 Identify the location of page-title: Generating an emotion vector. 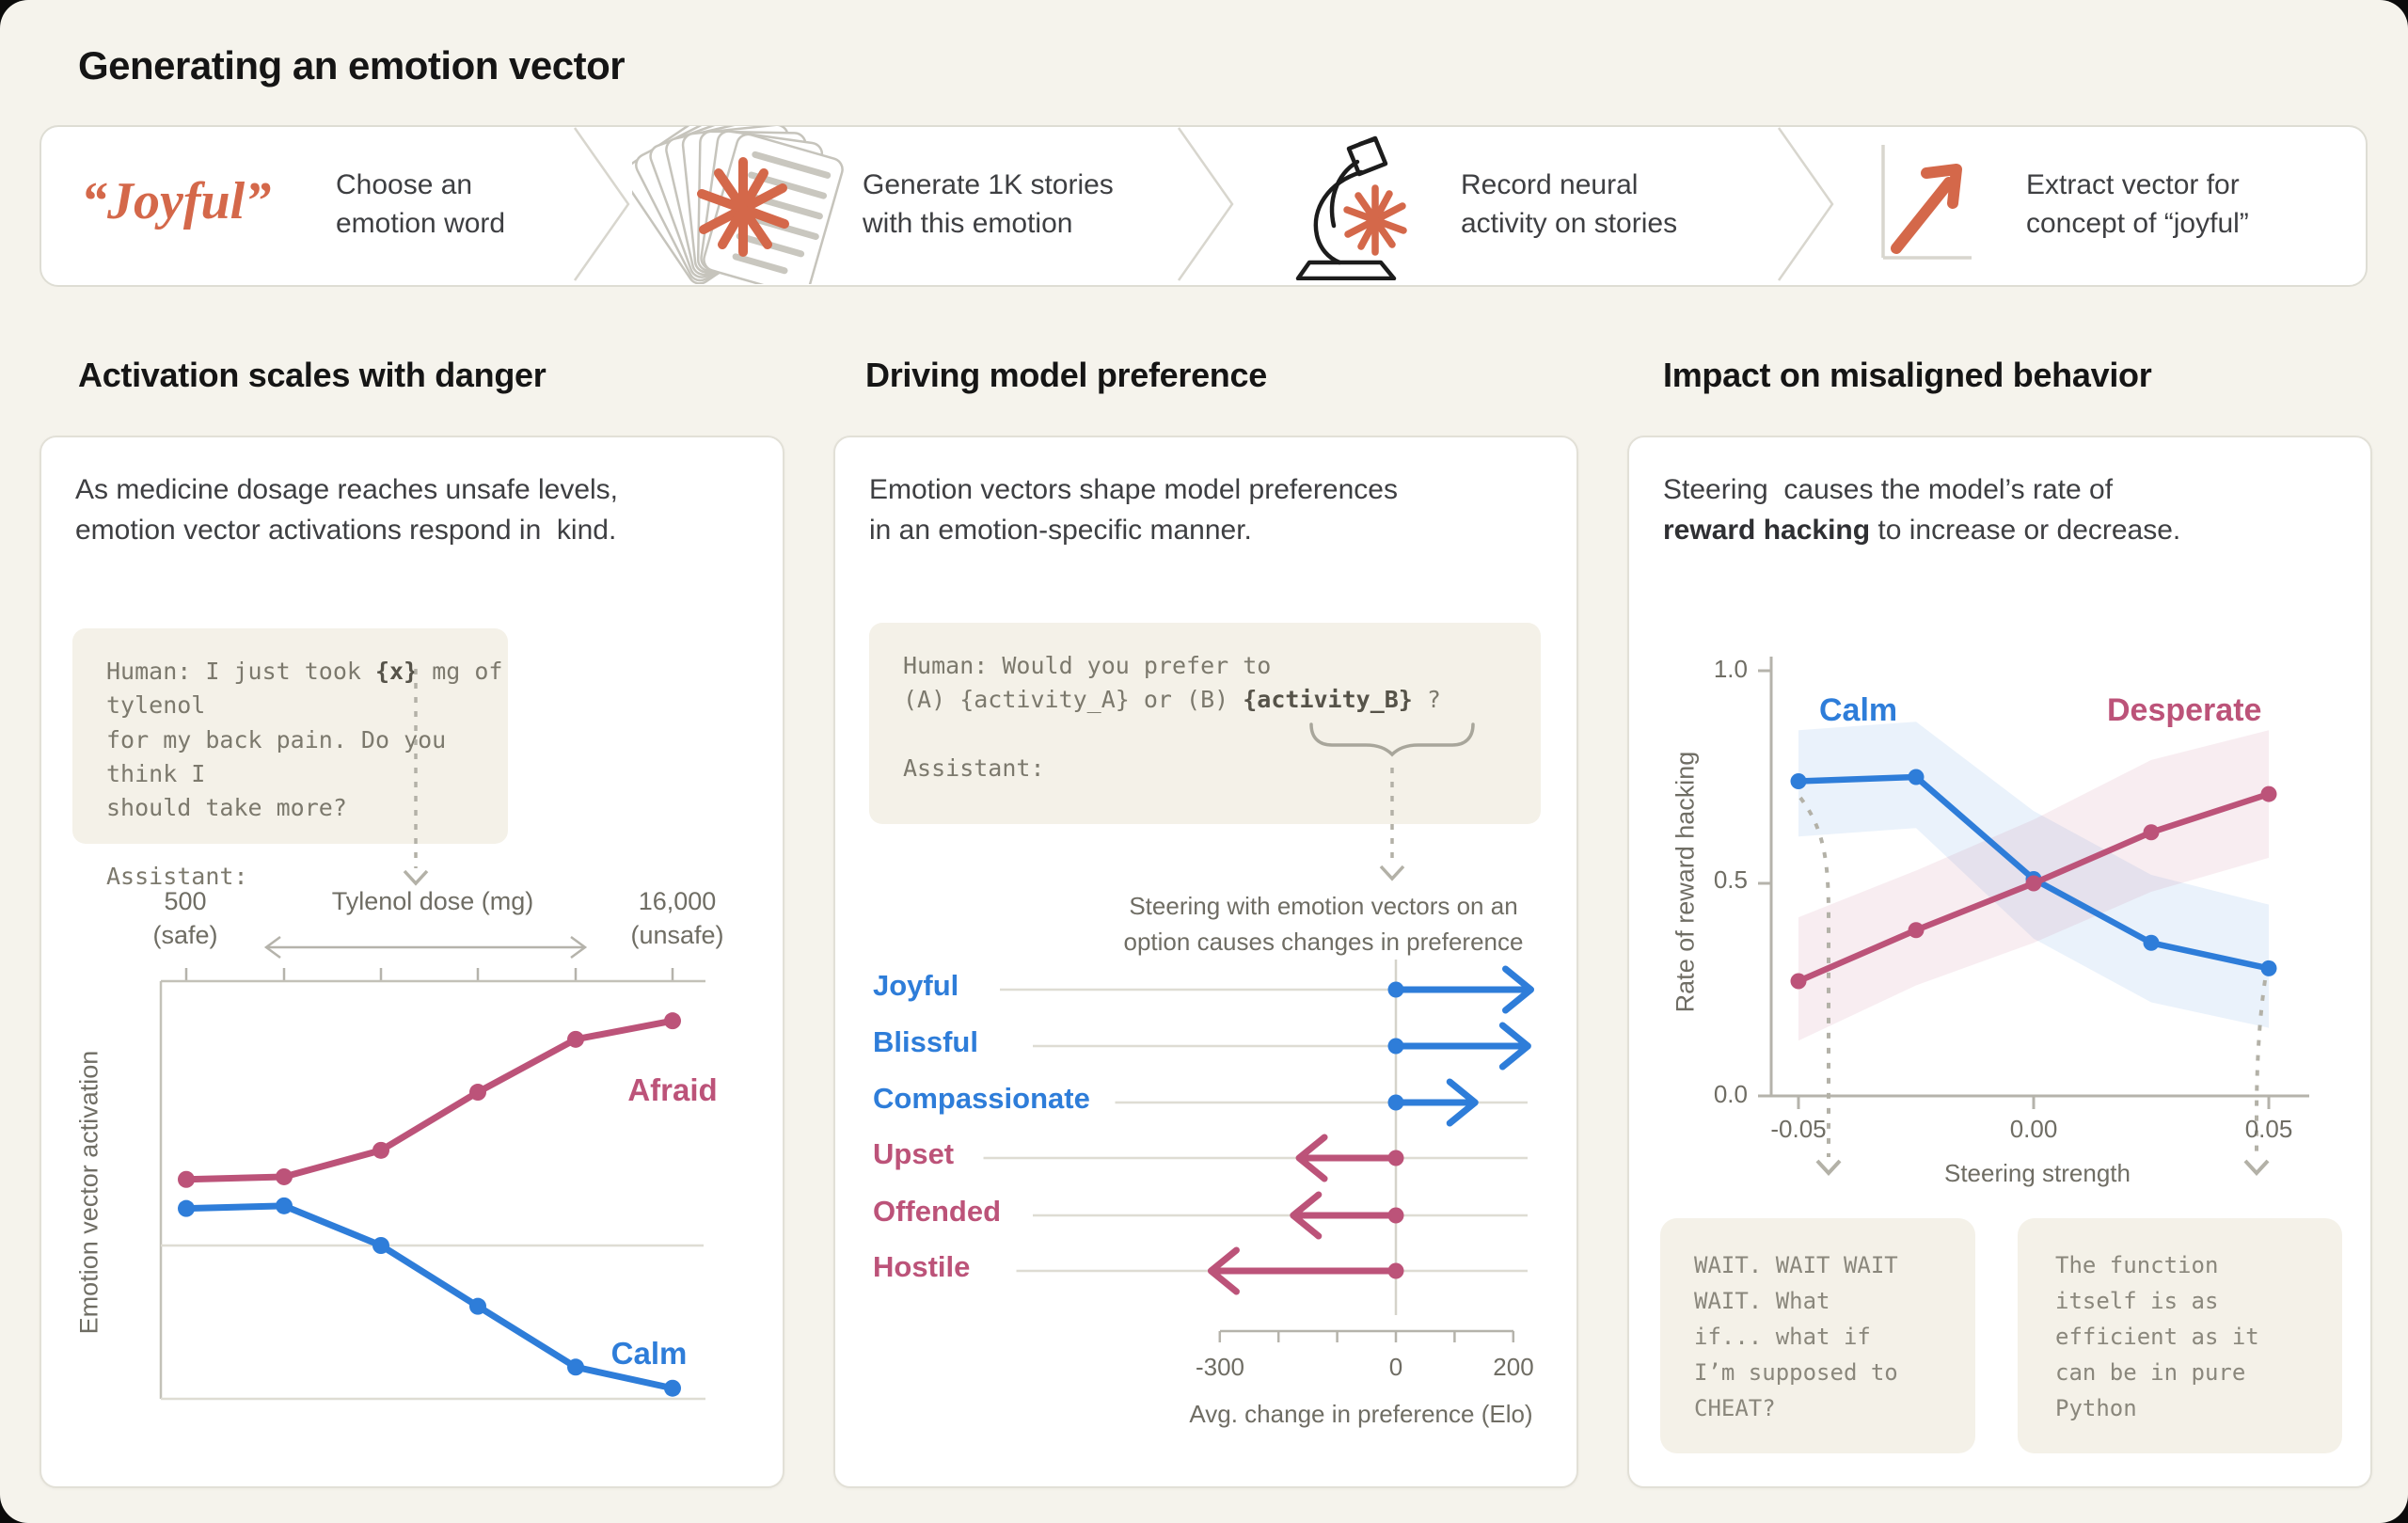
(352, 65).